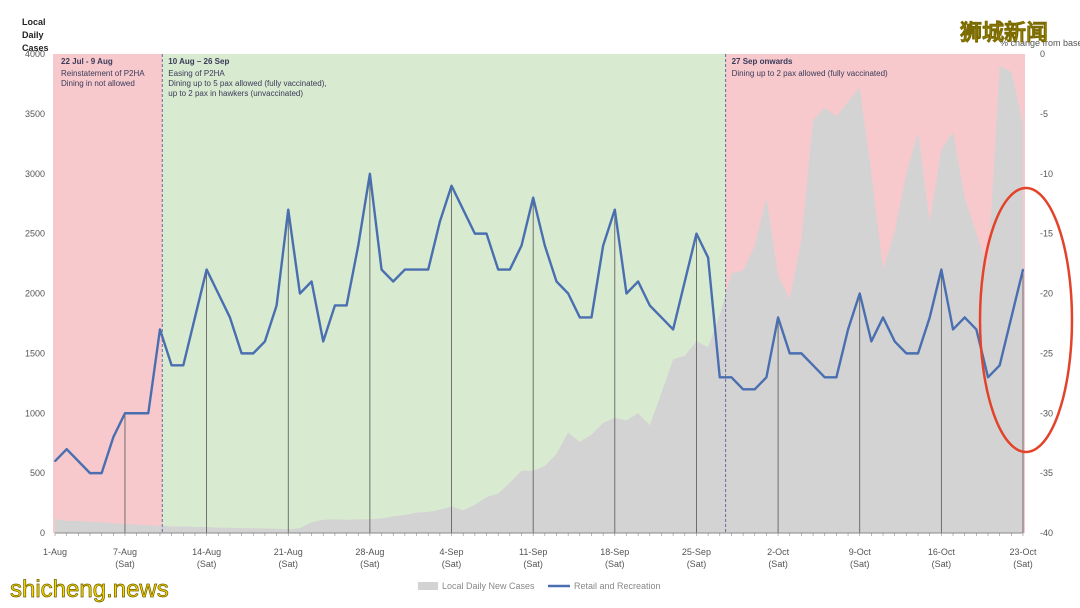  What do you see at coordinates (55, 552) in the screenshot?
I see `x-tick-label-1-Aug: 1-Aug` at bounding box center [55, 552].